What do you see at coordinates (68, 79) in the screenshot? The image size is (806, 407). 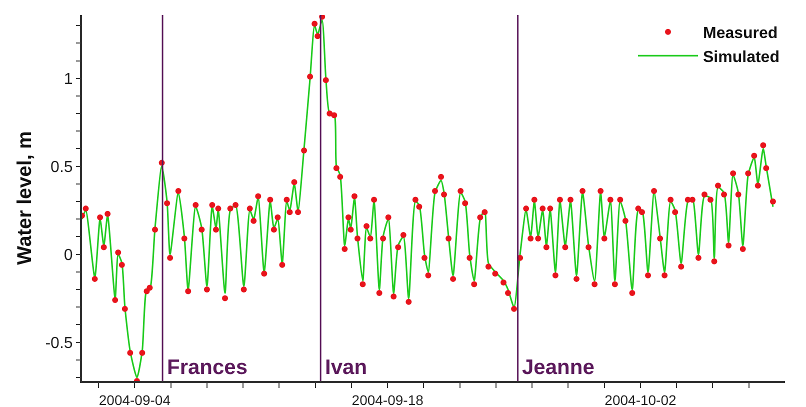 I see `y-tick-label: 1` at bounding box center [68, 79].